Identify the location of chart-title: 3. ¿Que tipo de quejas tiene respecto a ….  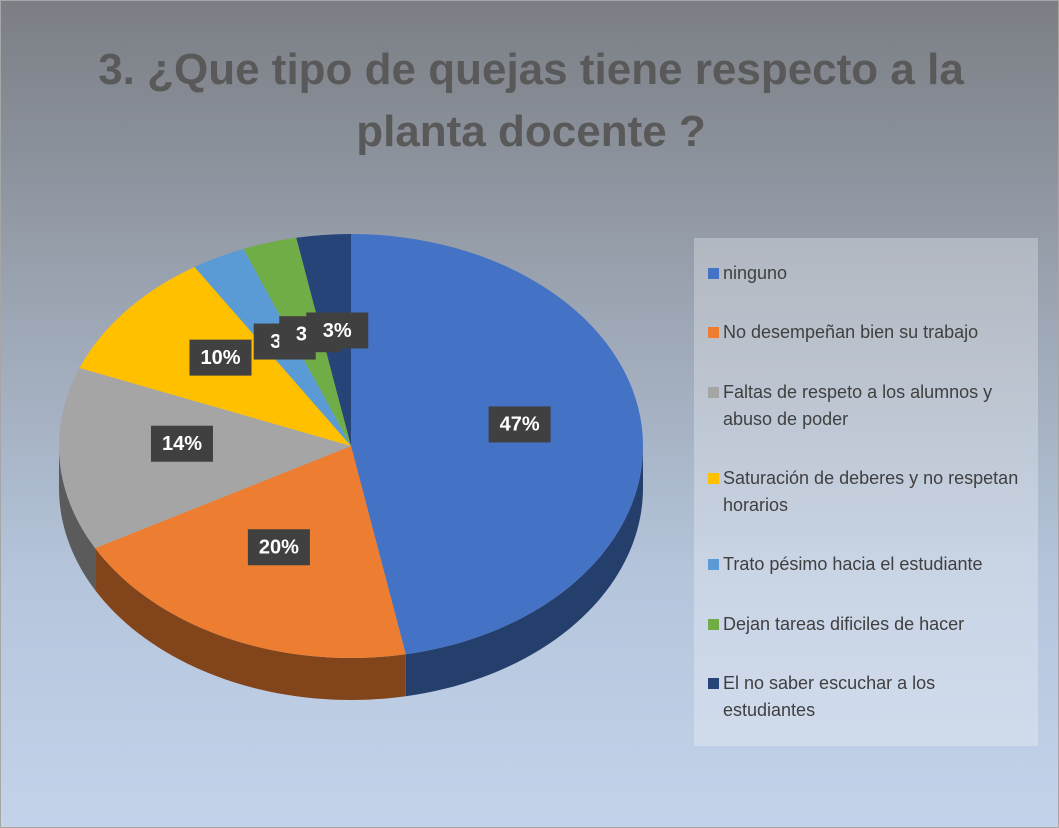
(531, 100).